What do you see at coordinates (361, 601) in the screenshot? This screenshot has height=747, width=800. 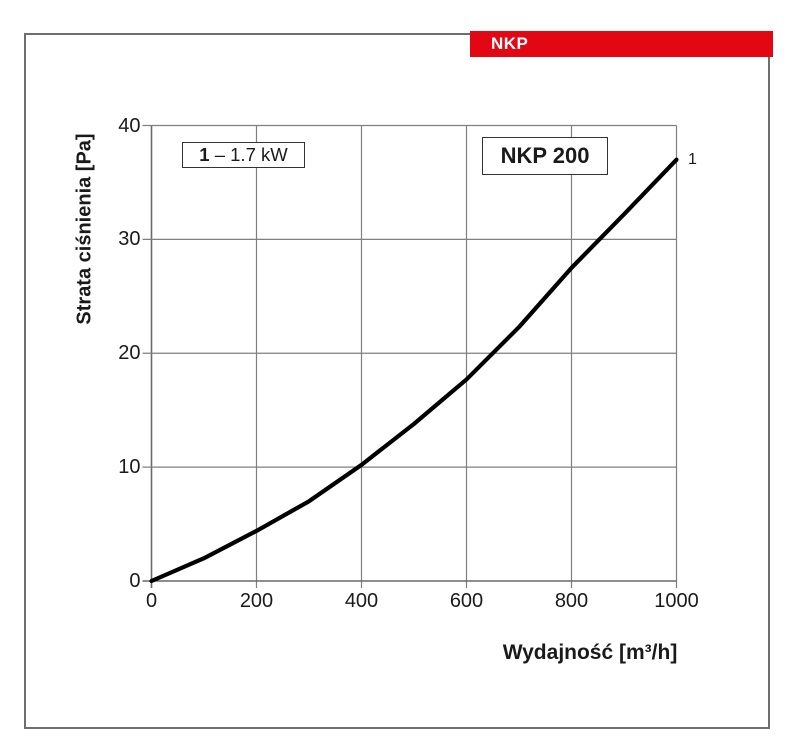 I see `x-tick-label: 400` at bounding box center [361, 601].